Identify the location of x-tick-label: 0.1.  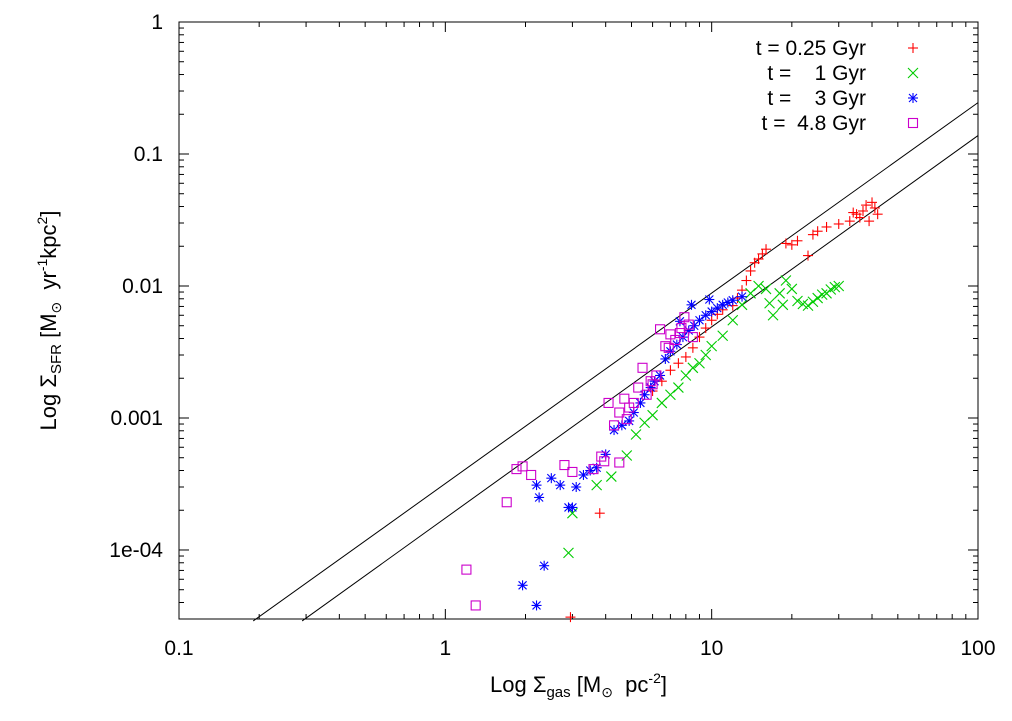
(178, 648).